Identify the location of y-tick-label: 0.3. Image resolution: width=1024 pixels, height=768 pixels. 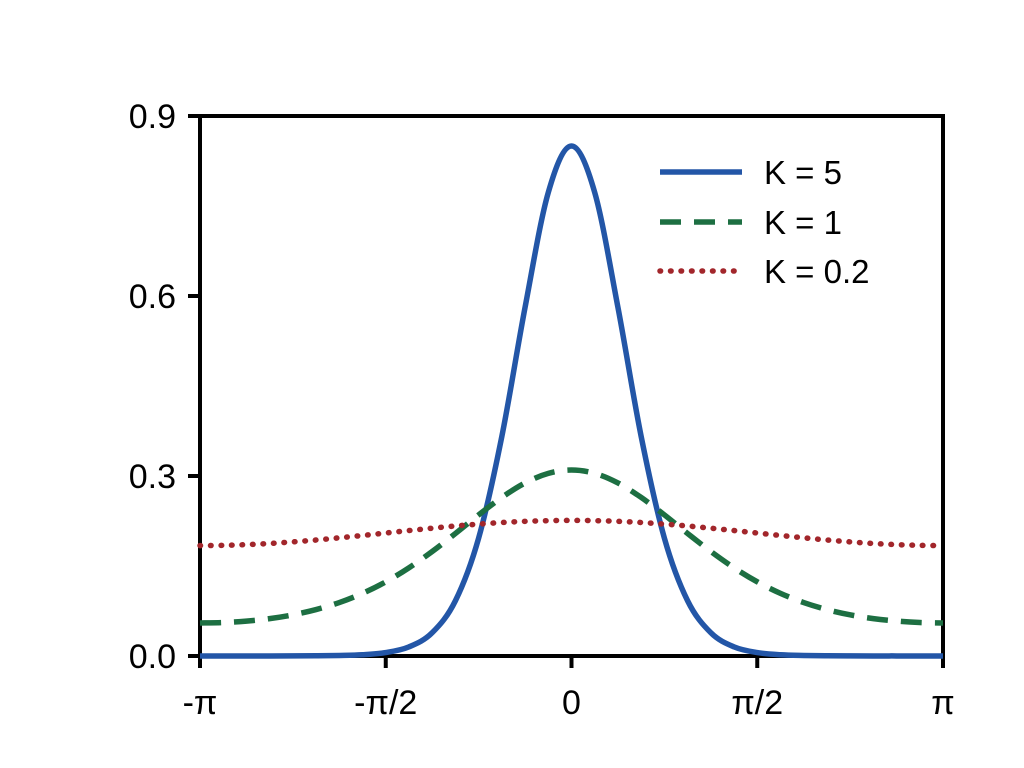
(152, 477).